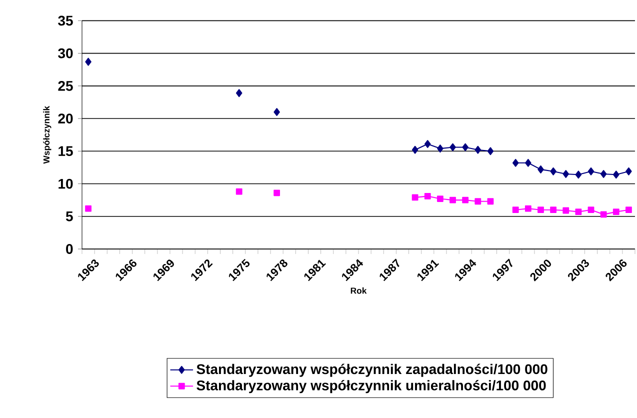 Image resolution: width=637 pixels, height=418 pixels. I want to click on y-tick-label: 15, so click(65, 151).